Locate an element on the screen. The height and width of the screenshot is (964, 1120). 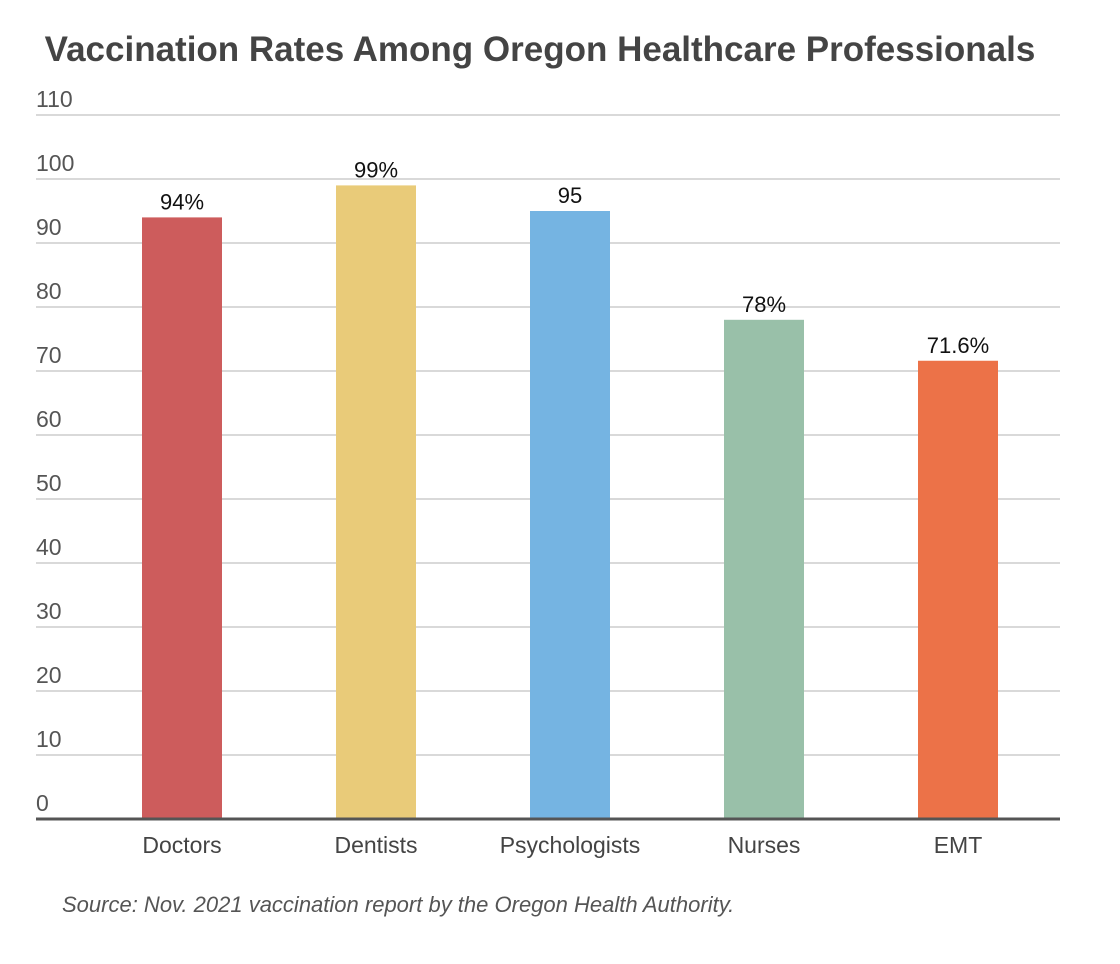
bar-nurses is located at coordinates (764, 569).